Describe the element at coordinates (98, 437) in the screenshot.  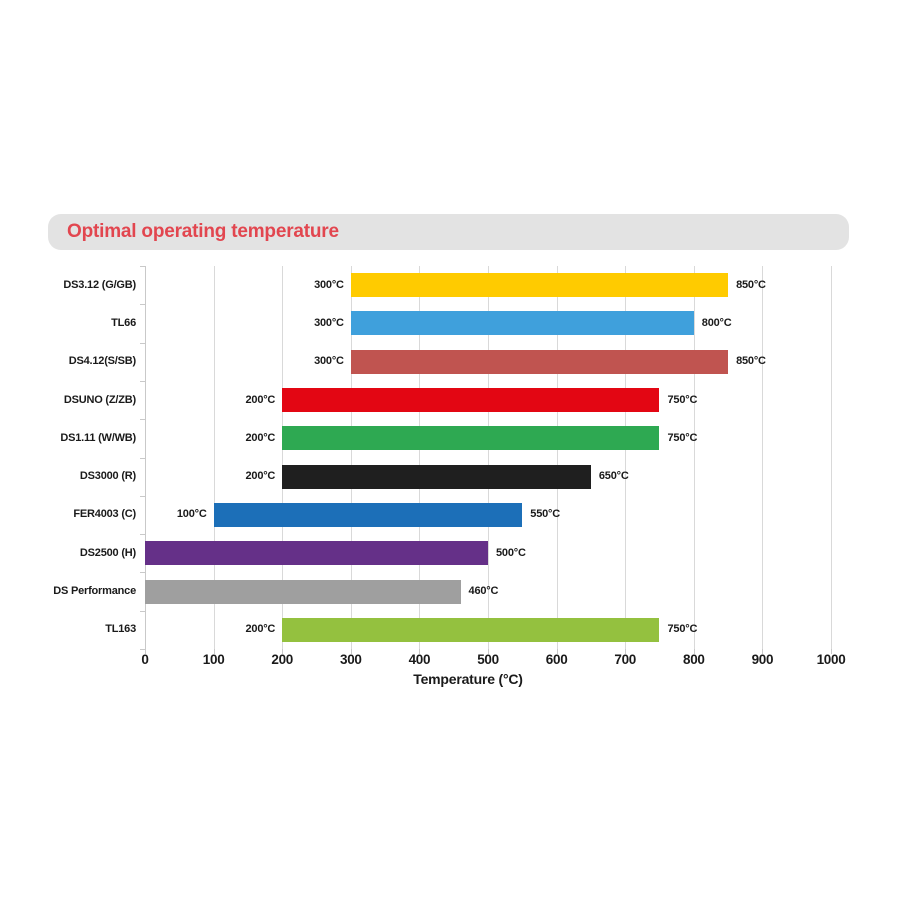
I see `category-label: DS1.11 (W/WB)` at that location.